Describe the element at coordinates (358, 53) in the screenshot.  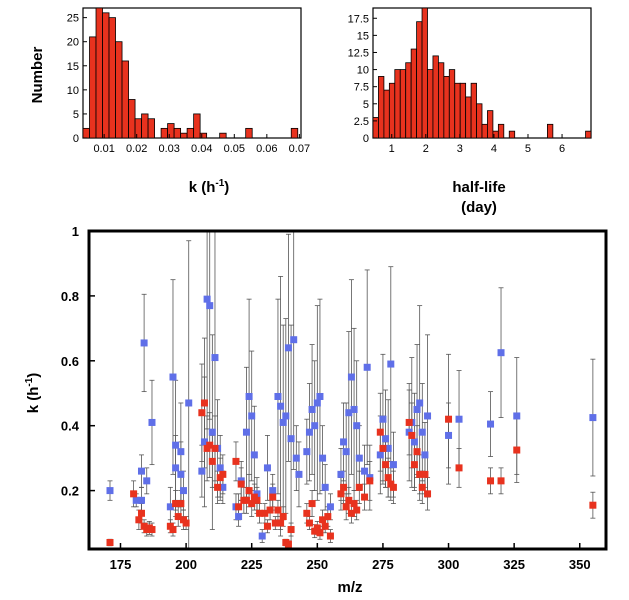
I see `hist-halflife-ytick-label: 12.5` at that location.